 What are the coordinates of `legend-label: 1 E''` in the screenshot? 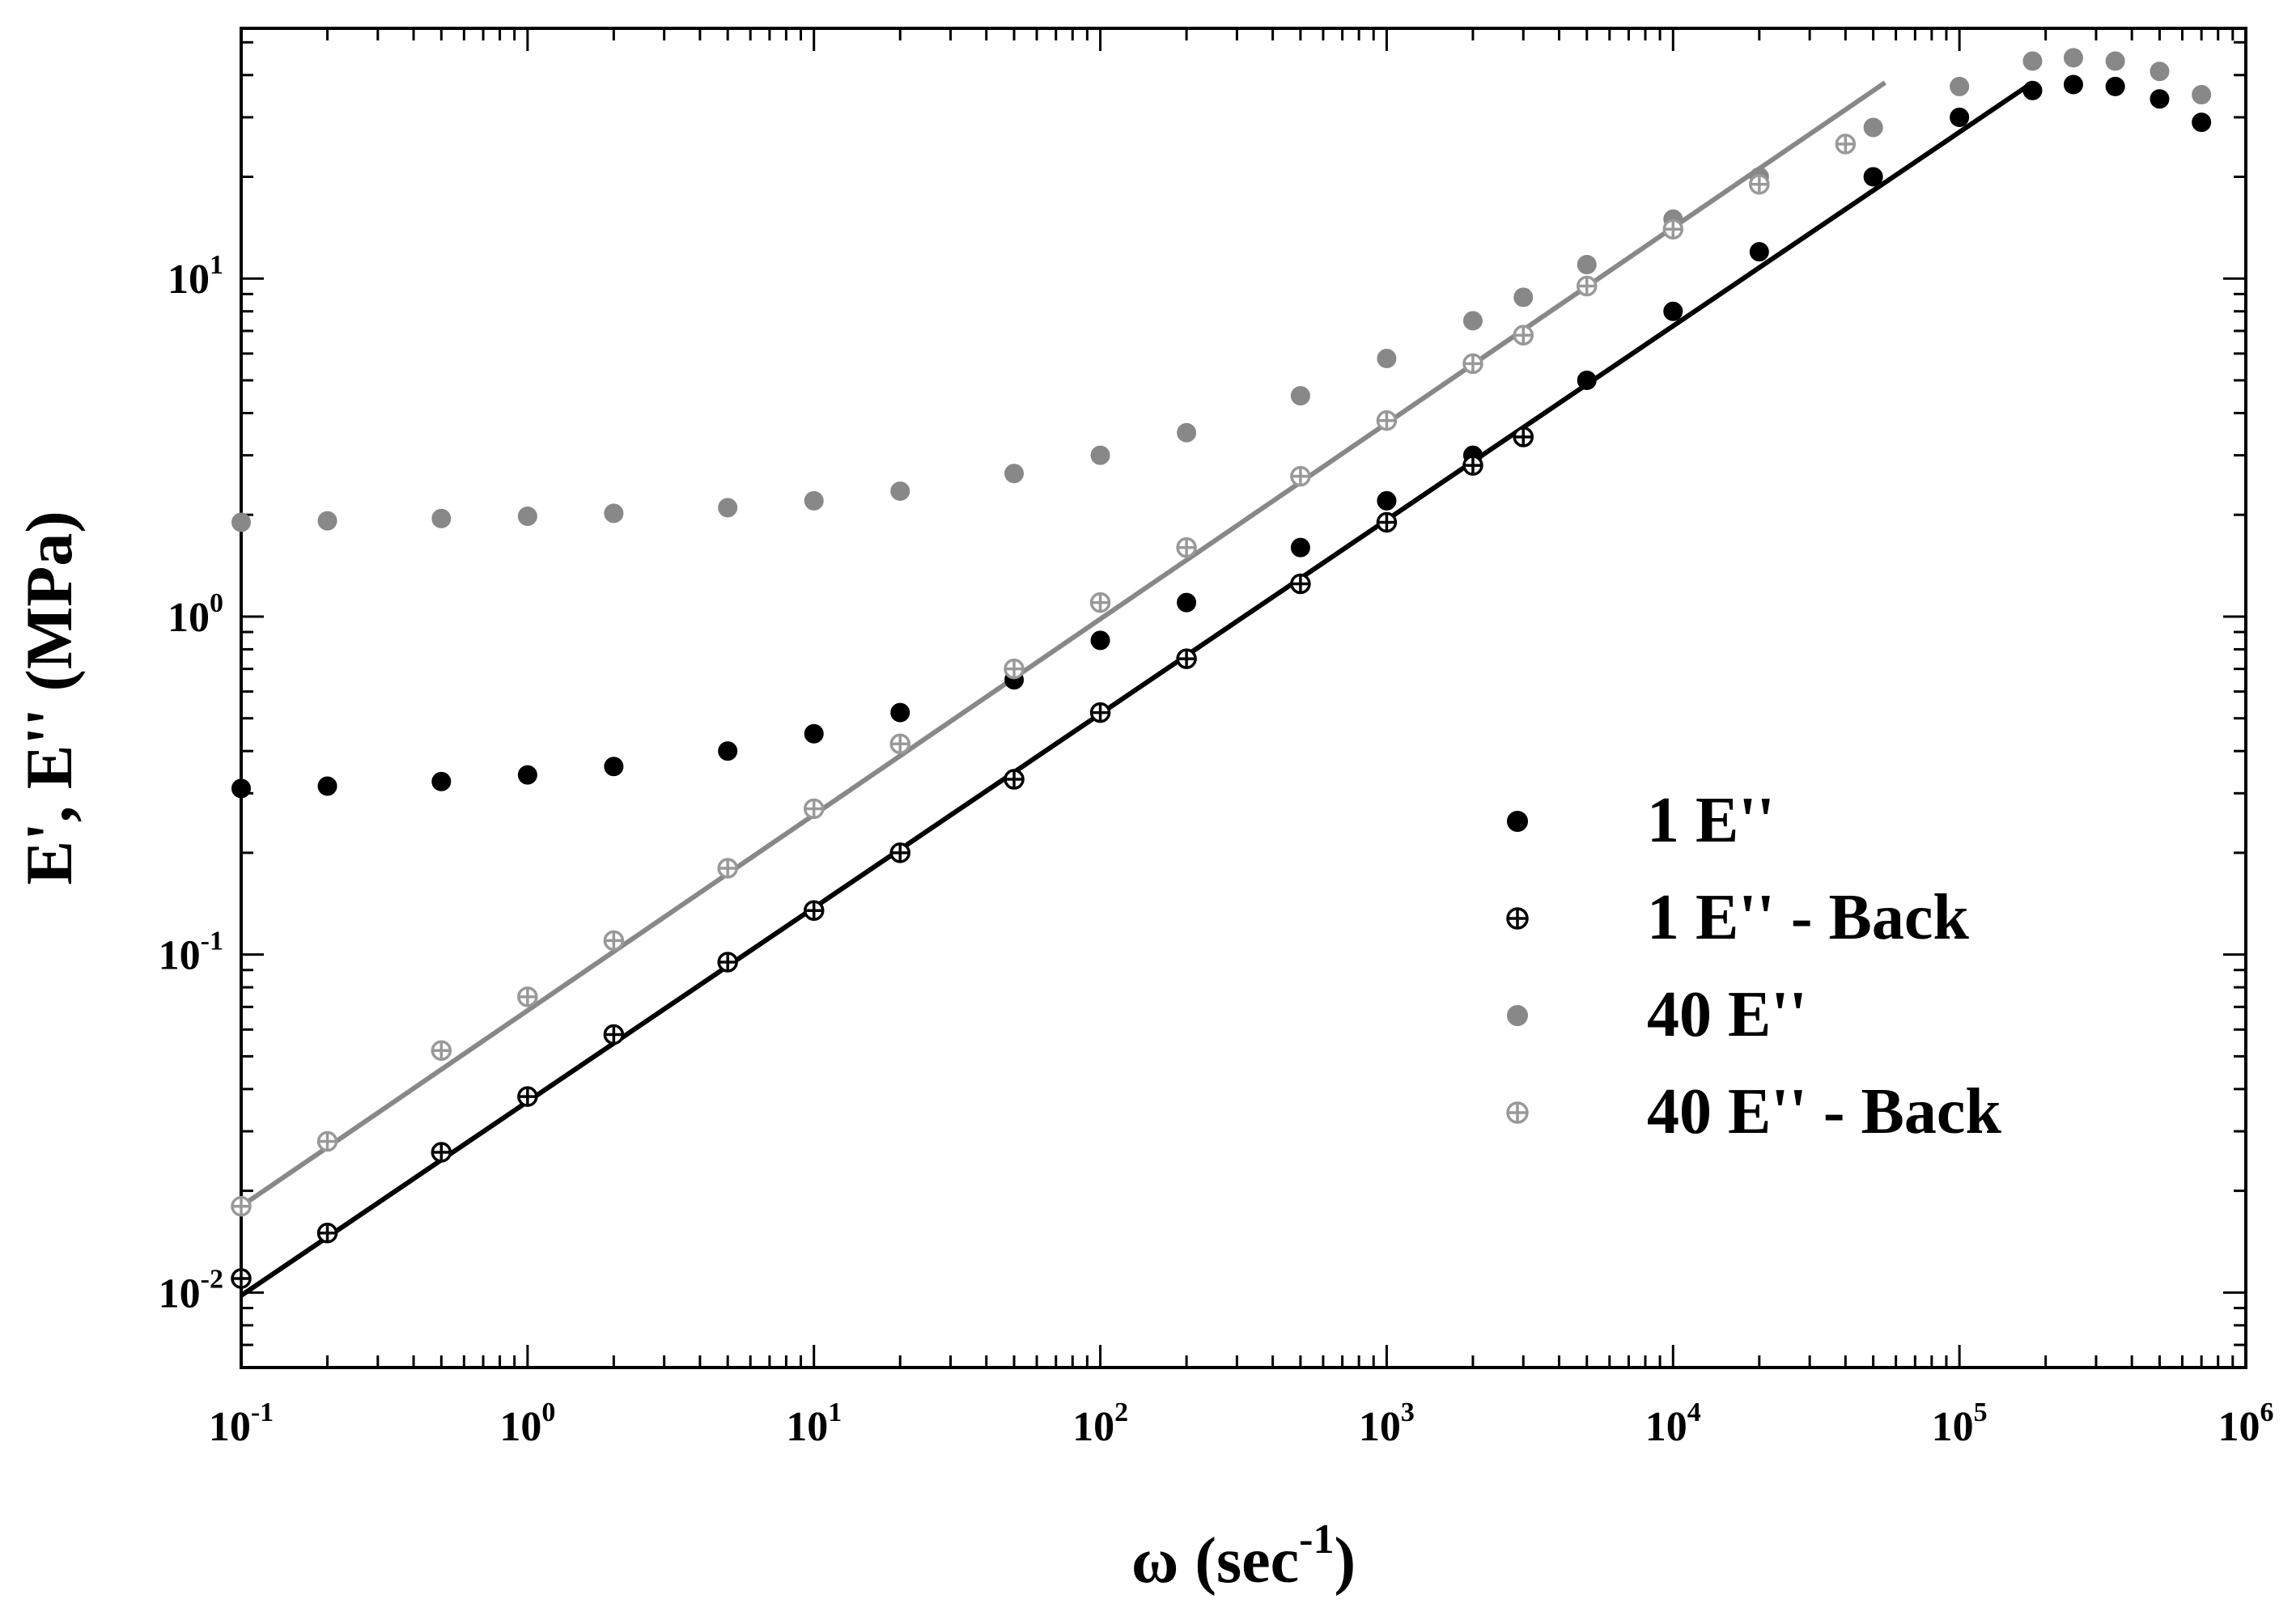 It's located at (1711, 820).